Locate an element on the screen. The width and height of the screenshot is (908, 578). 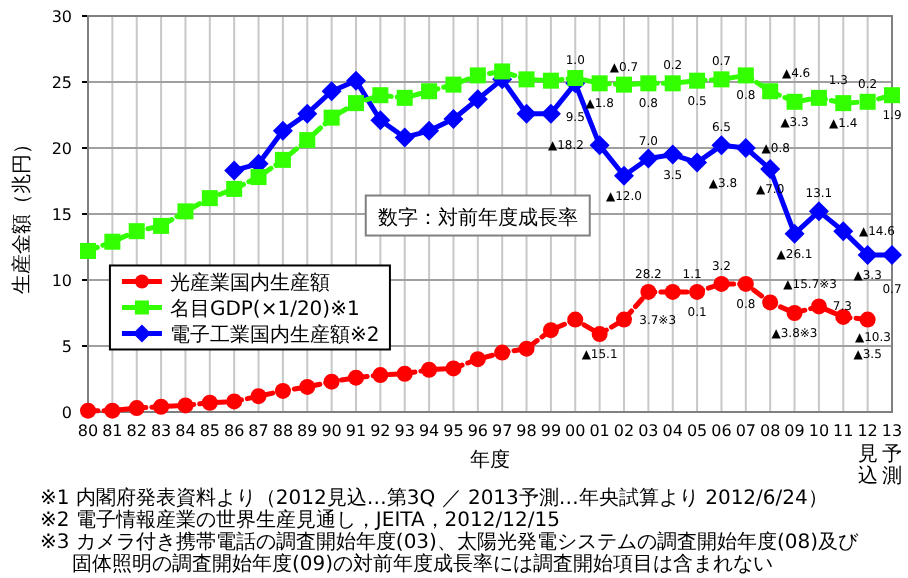
x-tick-label: 99 is located at coordinates (551, 431).